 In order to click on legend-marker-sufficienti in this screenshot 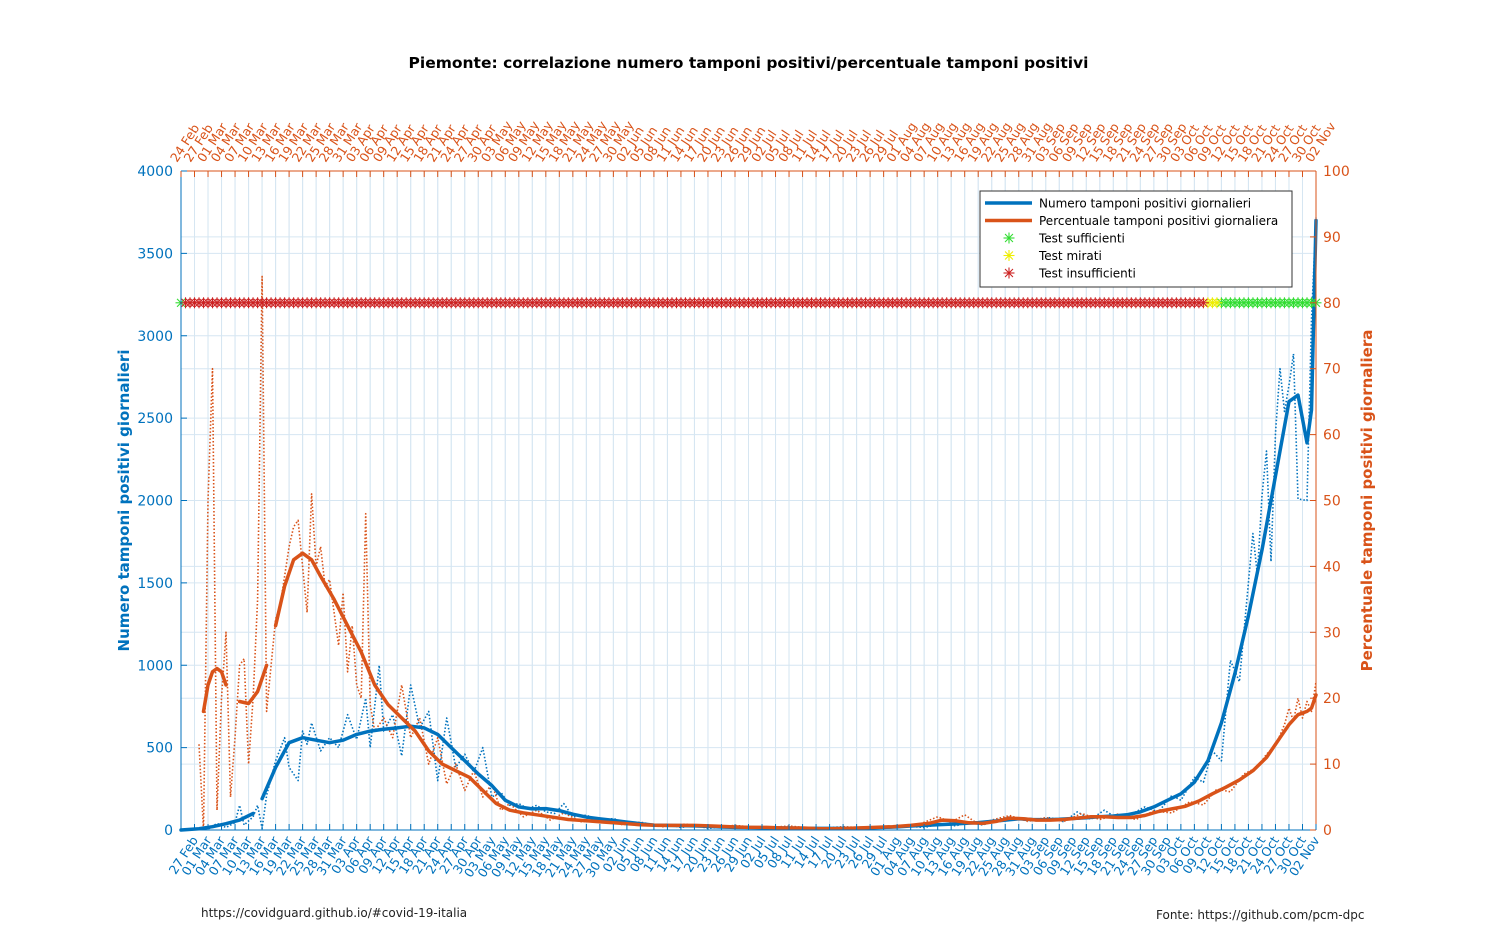, I will do `click(1009, 238)`.